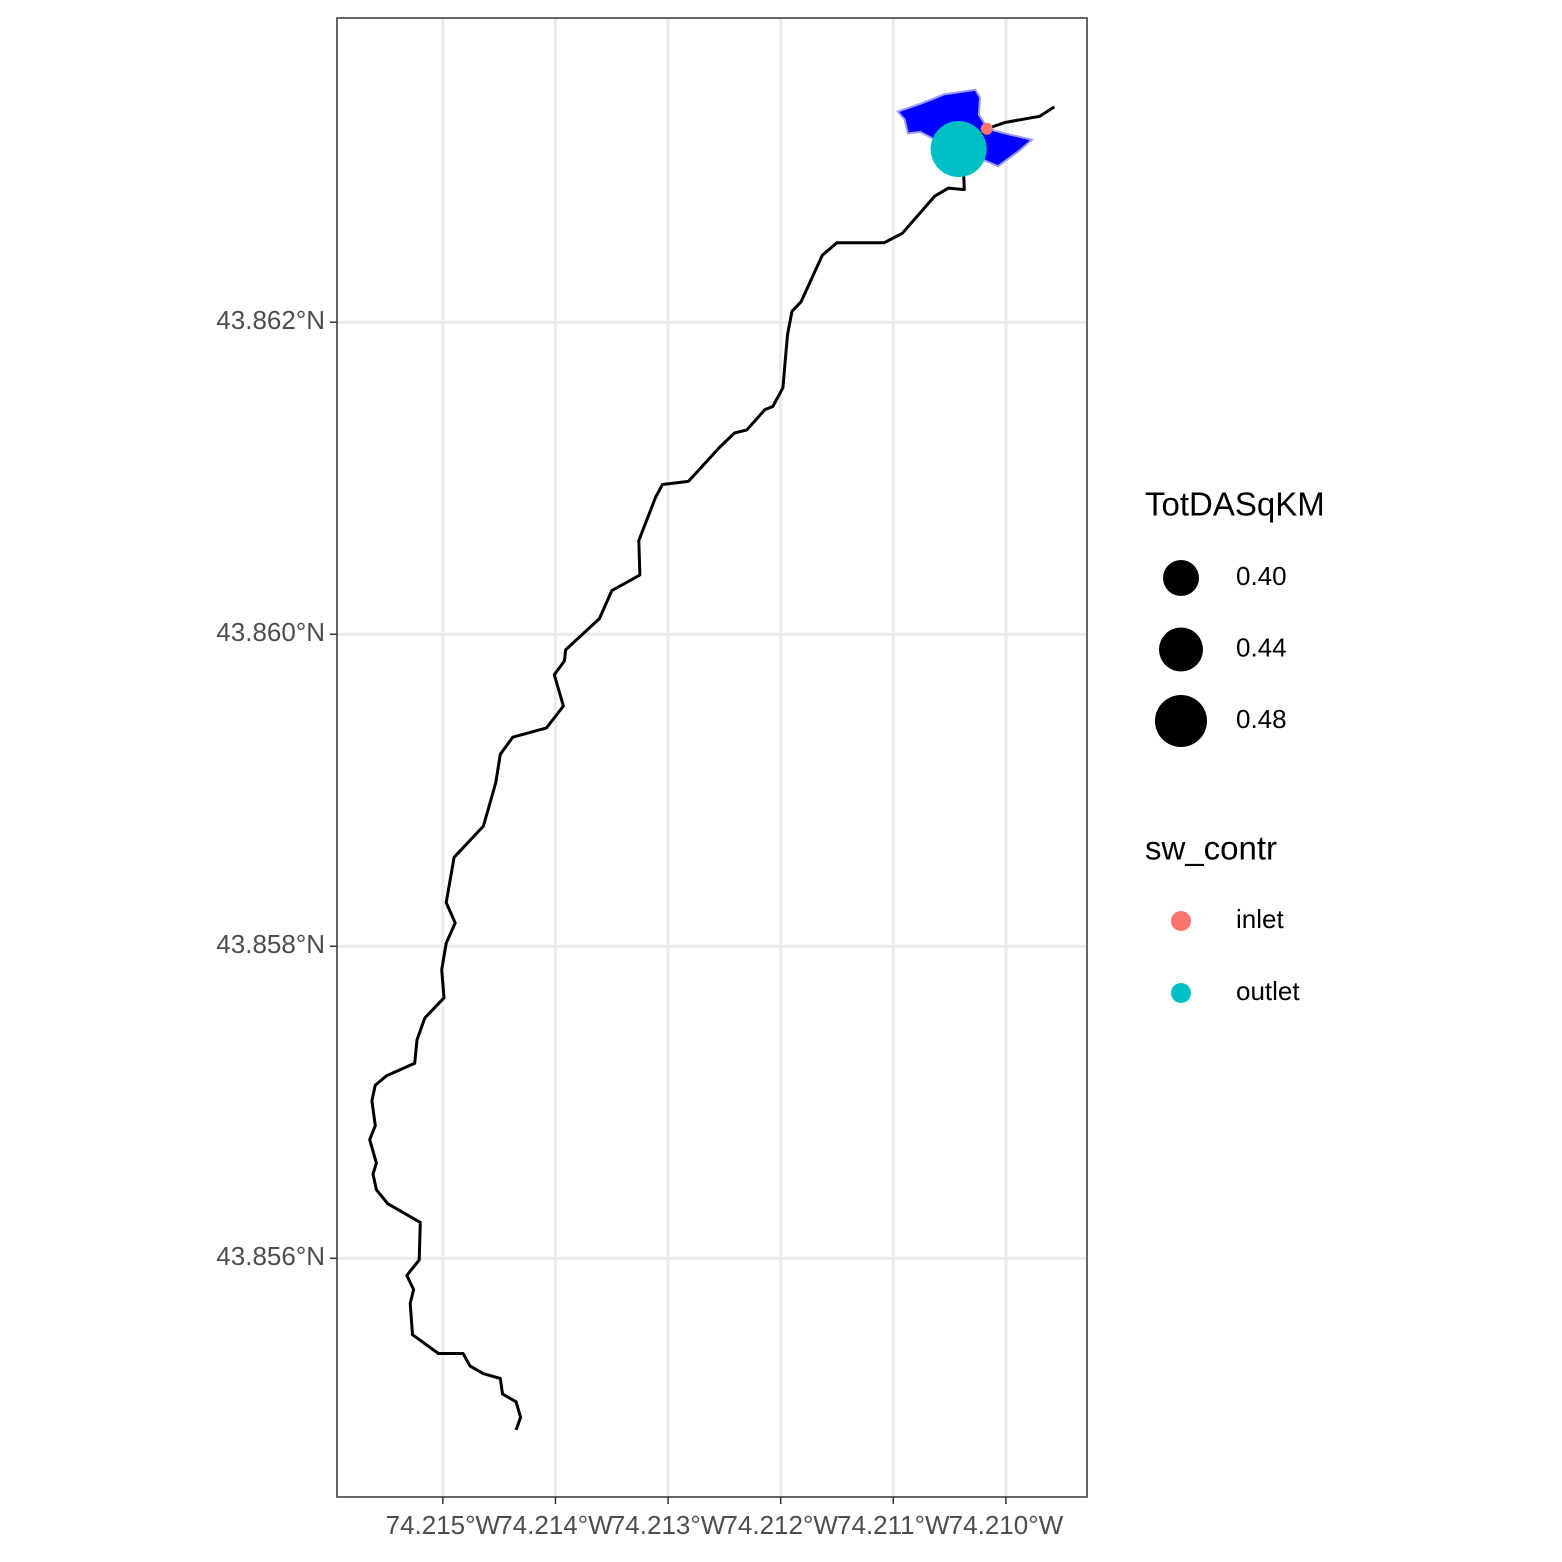  Describe the element at coordinates (270, 944) in the screenshot. I see `y-tick-label: 43.858°N` at that location.